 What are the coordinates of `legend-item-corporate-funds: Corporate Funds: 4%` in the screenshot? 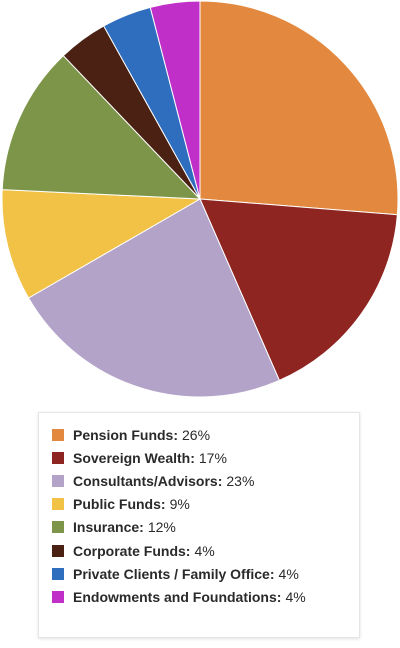 It's located at (205, 550).